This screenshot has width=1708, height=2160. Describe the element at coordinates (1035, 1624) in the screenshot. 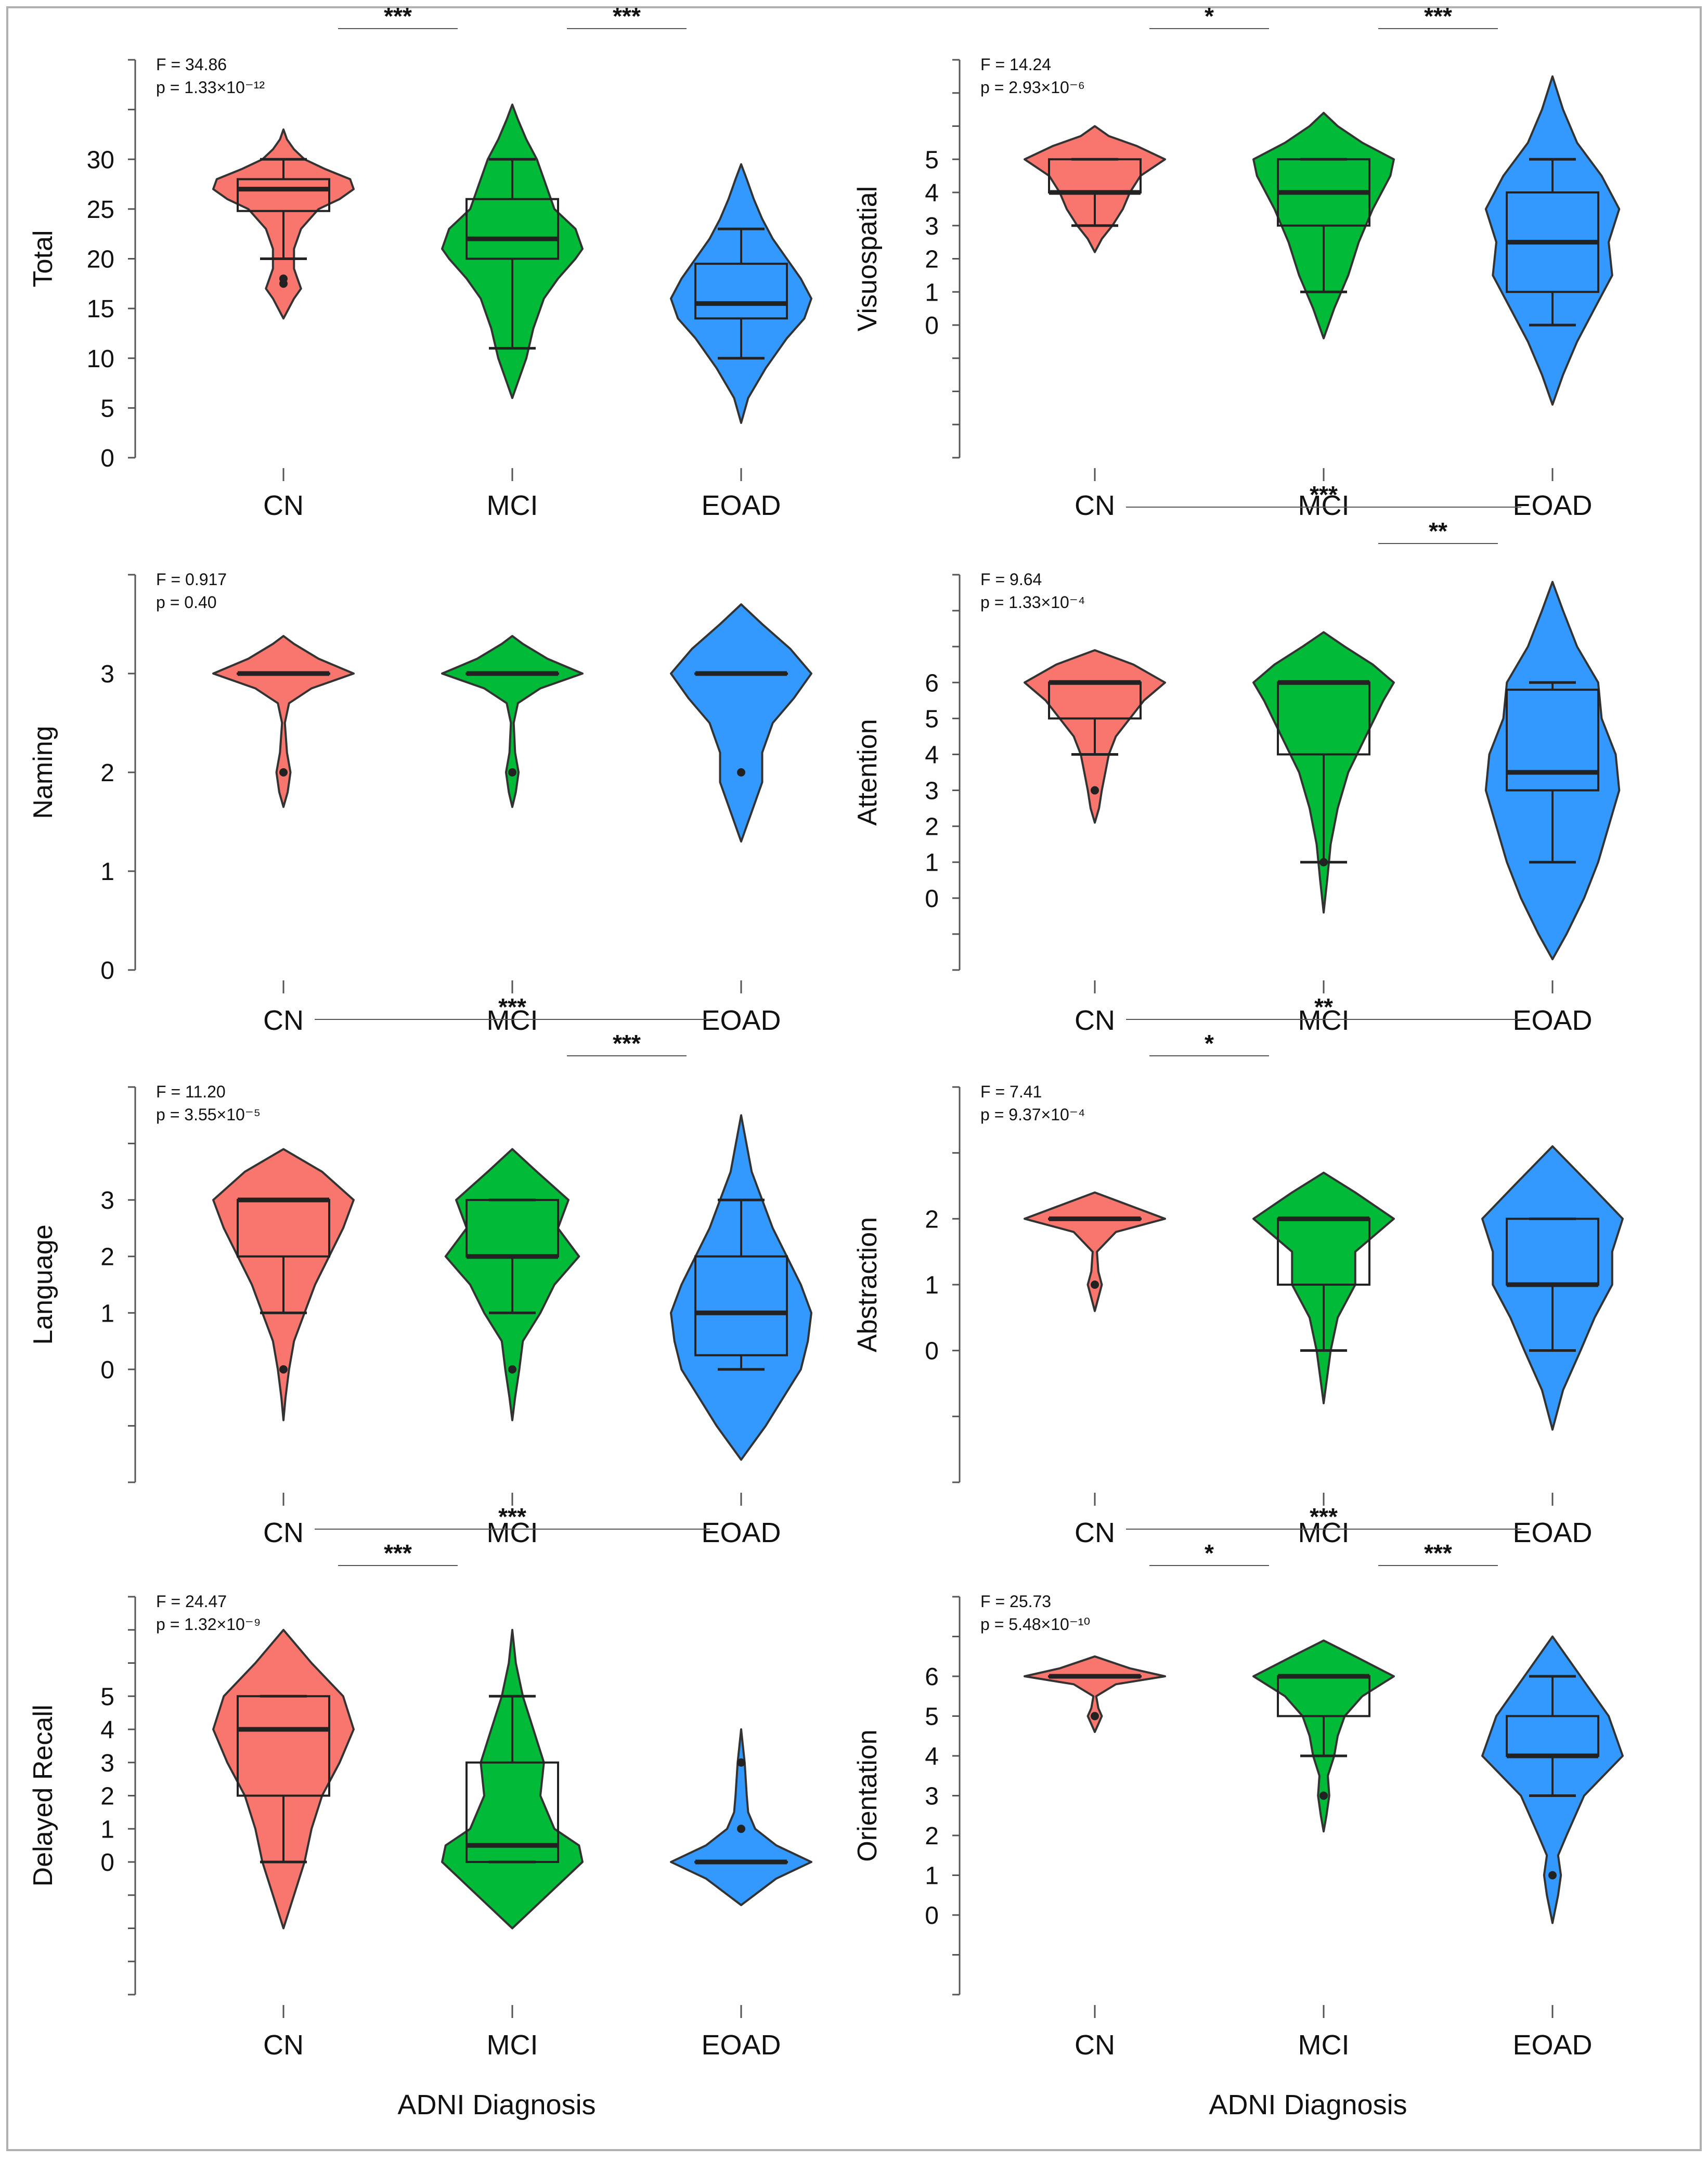

I see `stat-p-value: p = 5.48×10⁻¹⁰` at that location.